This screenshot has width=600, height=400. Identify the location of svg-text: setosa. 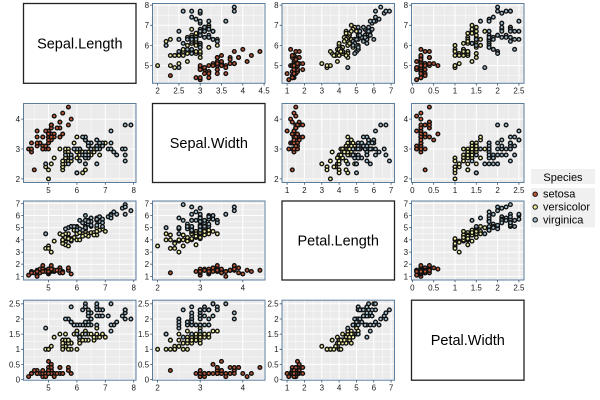
(559, 195).